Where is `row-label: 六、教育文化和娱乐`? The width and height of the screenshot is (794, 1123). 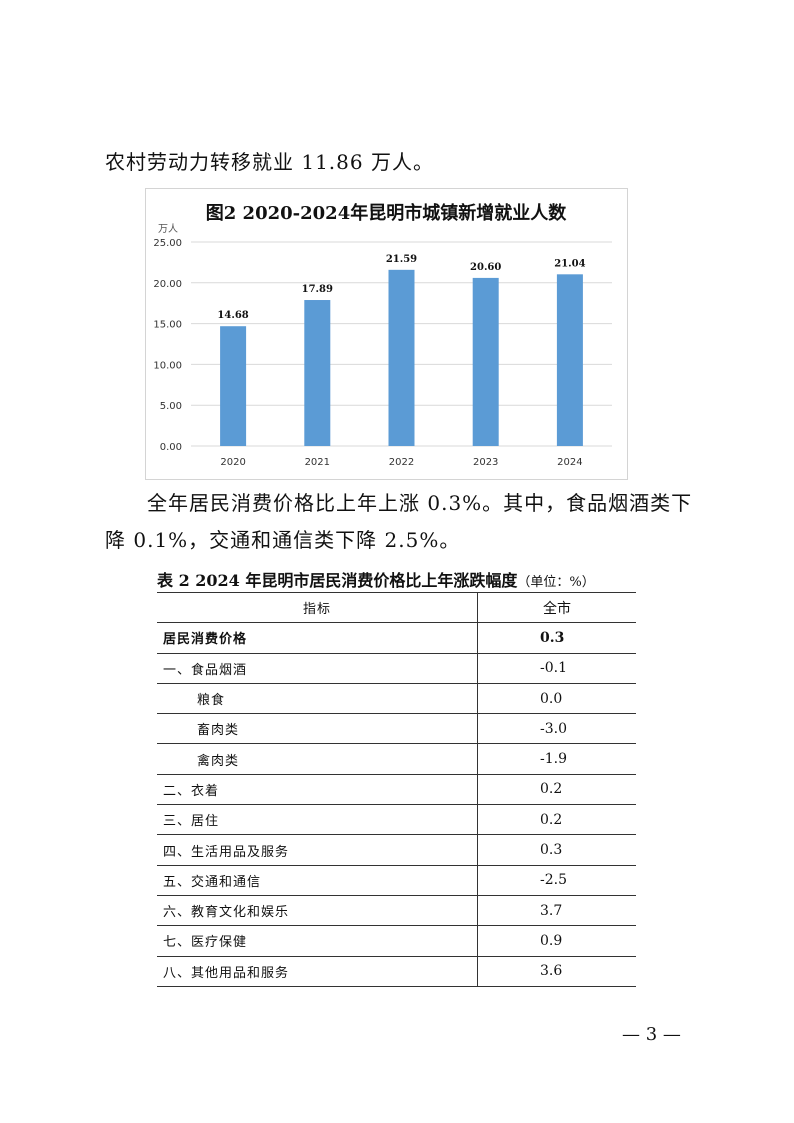
row-label: 六、教育文化和娱乐 is located at coordinates (317, 911).